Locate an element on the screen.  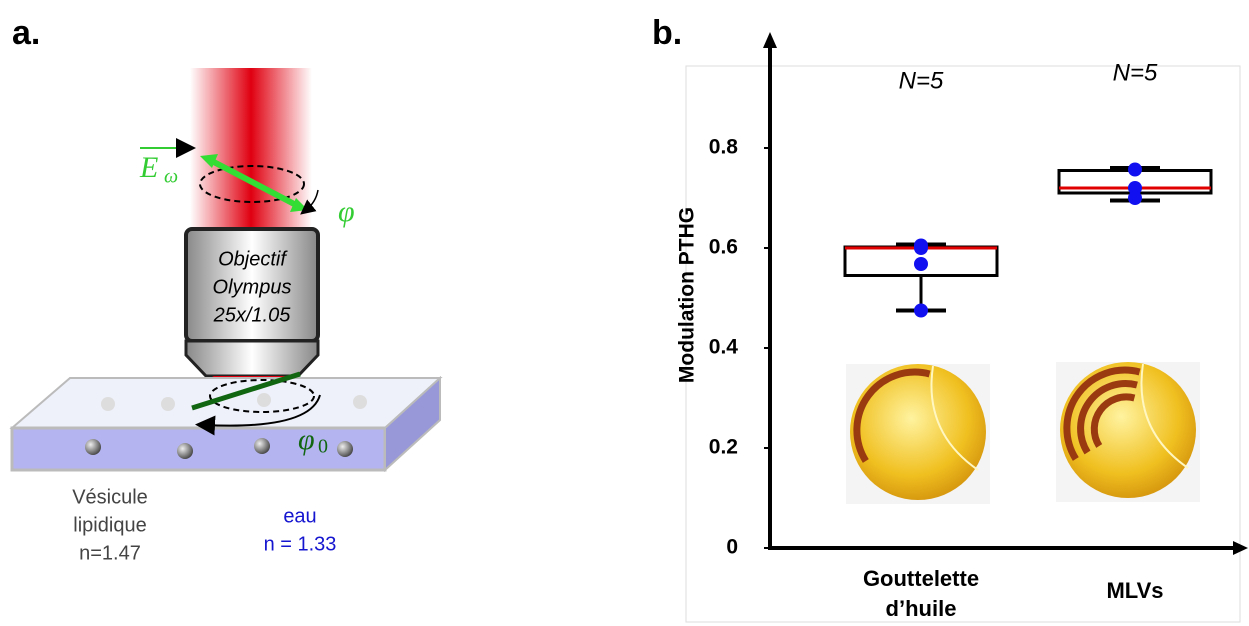
x-arrow is located at coordinates (1240, 548).